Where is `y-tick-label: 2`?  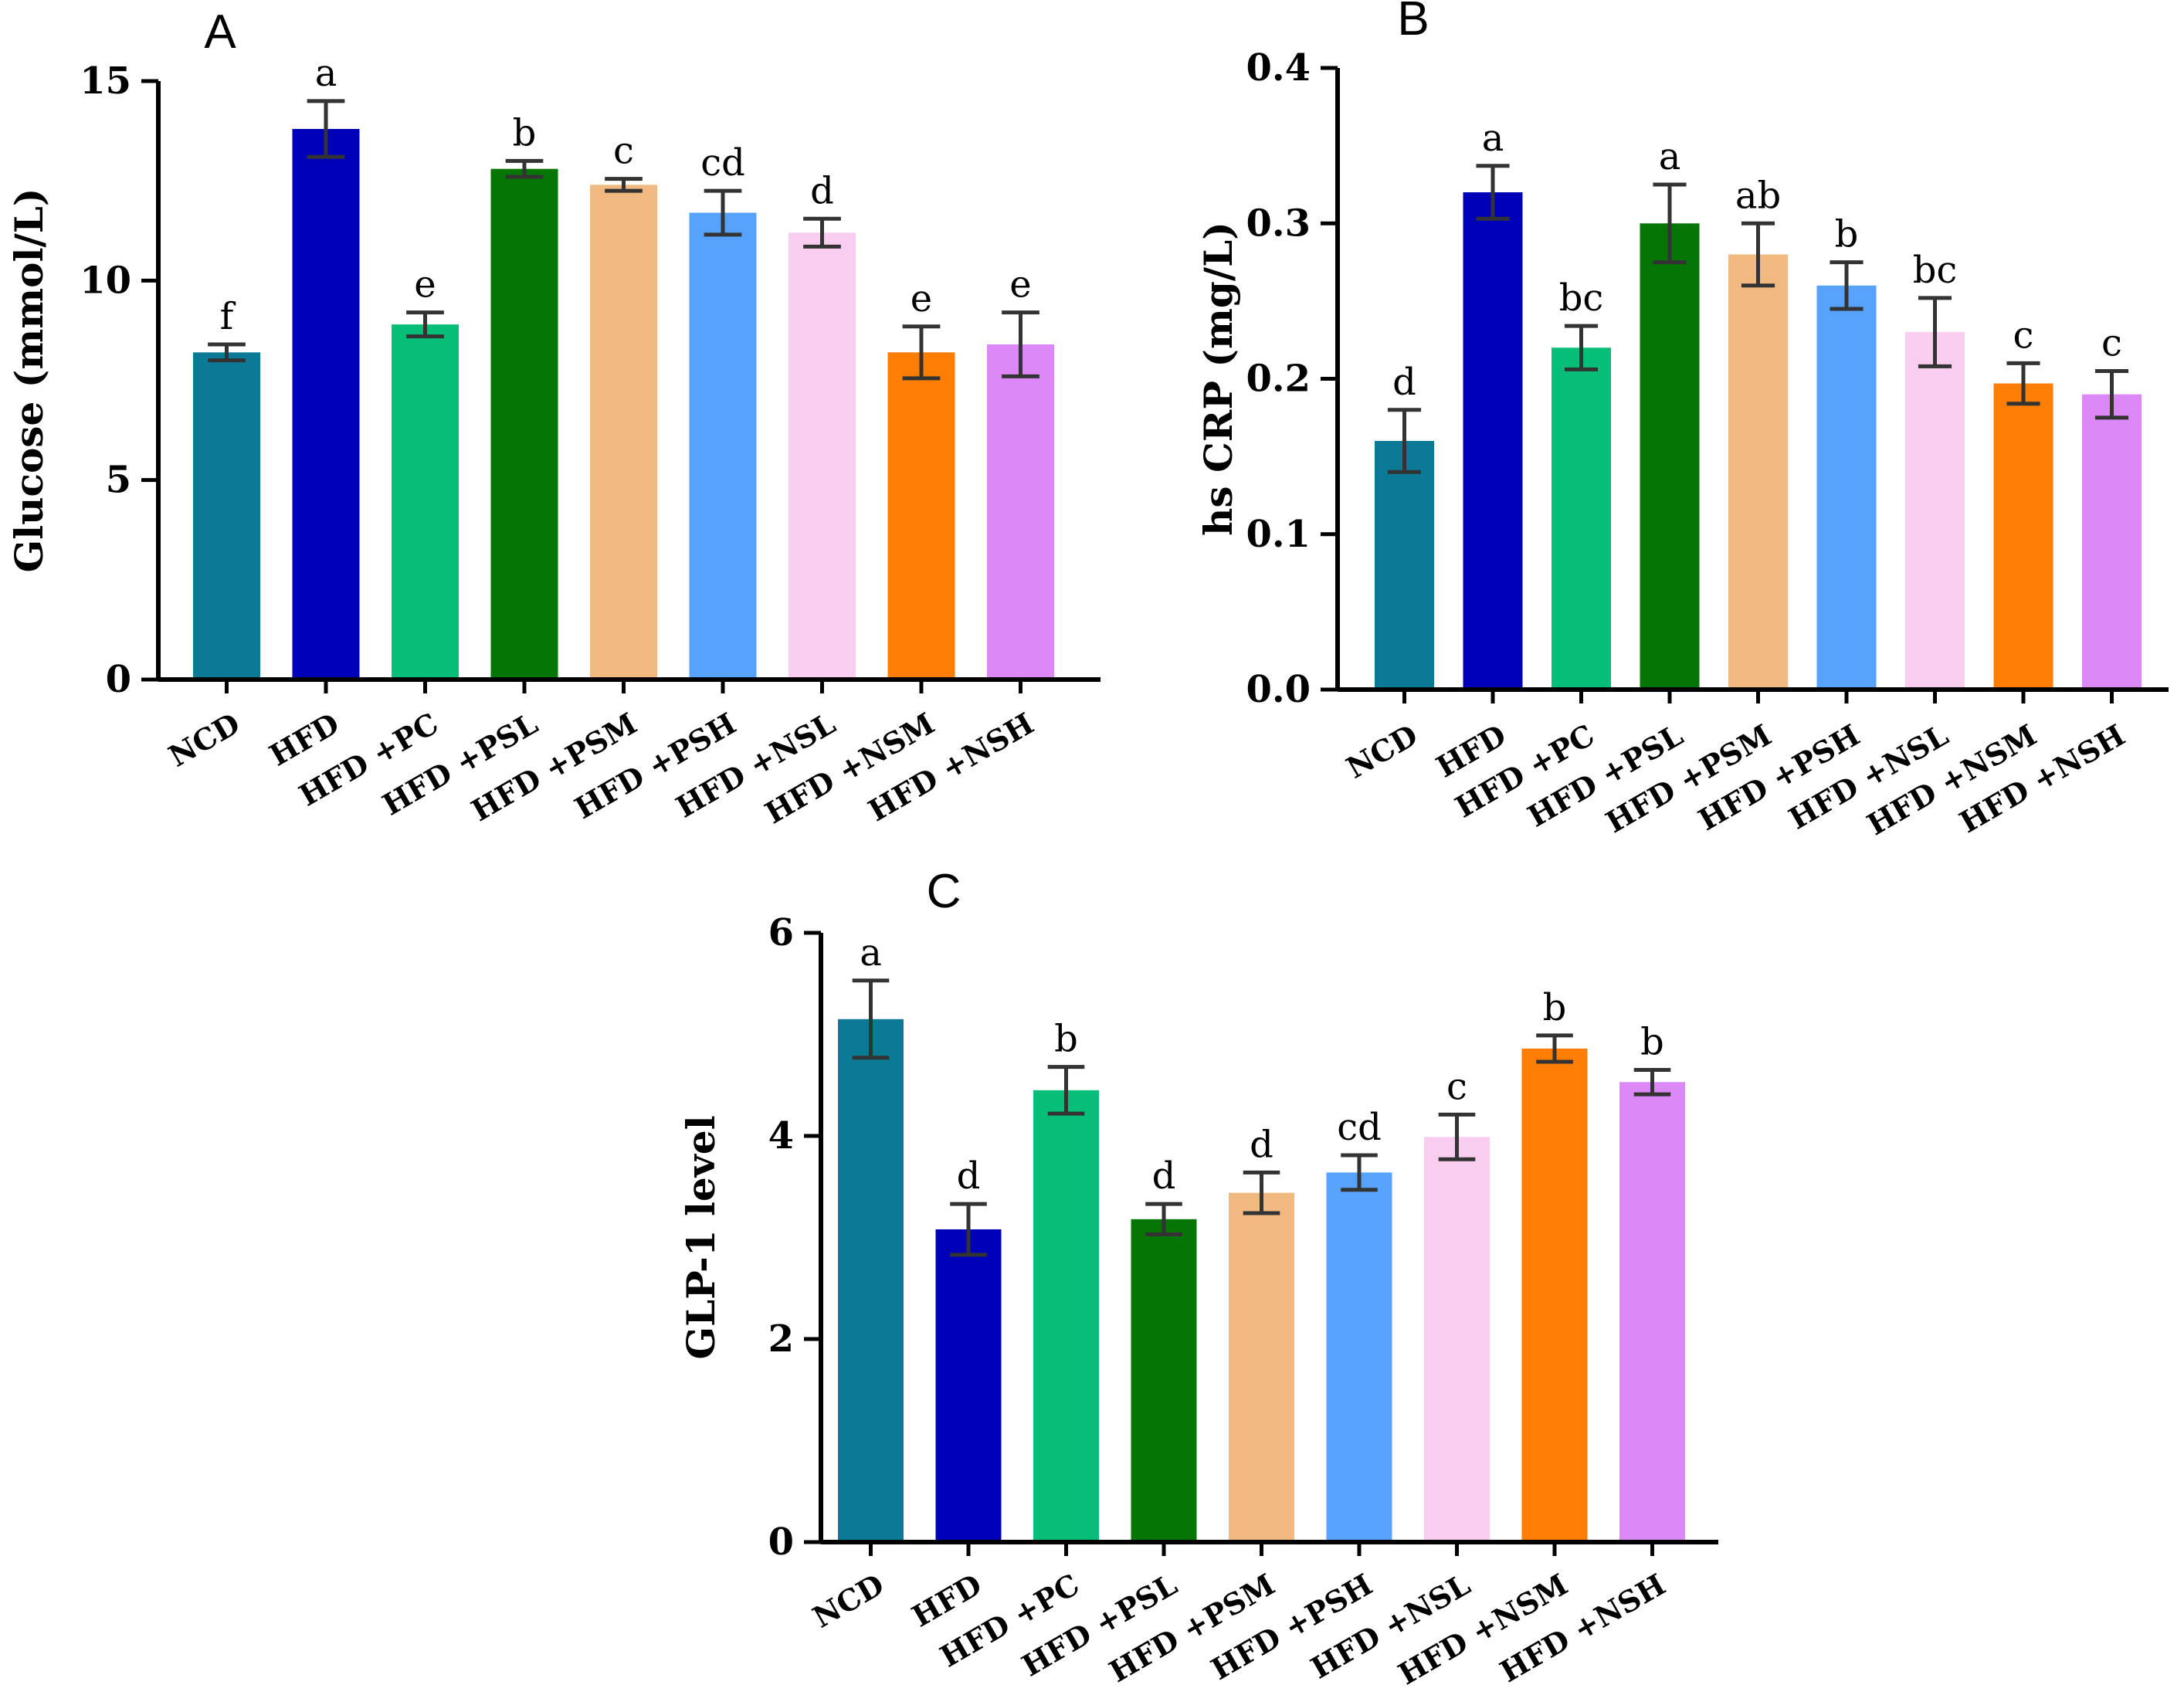
y-tick-label: 2 is located at coordinates (781, 1339).